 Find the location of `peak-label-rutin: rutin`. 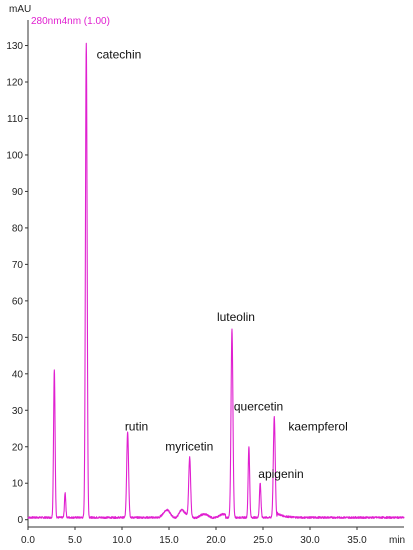

peak-label-rutin: rutin is located at coordinates (136, 426).